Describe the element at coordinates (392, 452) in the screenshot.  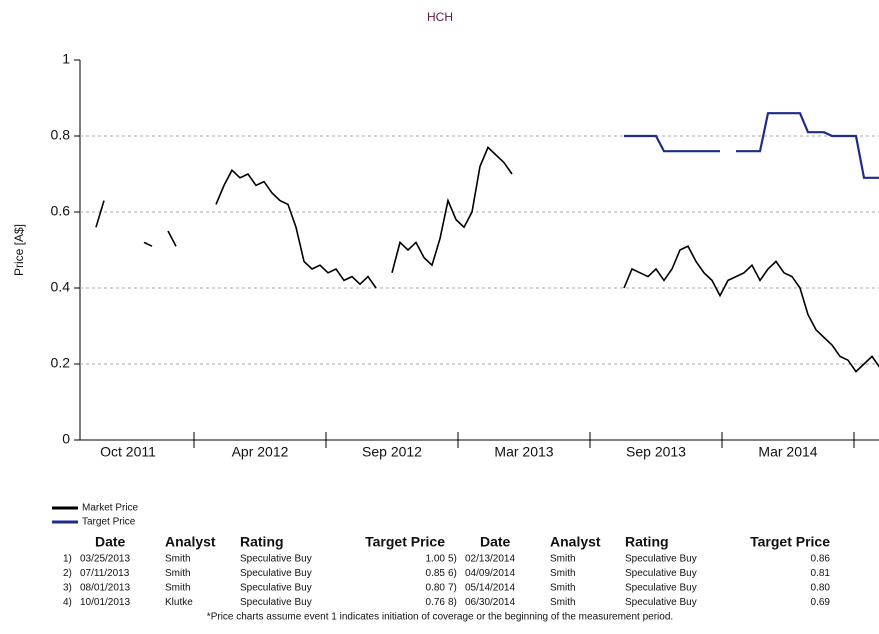
I see `x-tick-label: Sep 2012` at that location.